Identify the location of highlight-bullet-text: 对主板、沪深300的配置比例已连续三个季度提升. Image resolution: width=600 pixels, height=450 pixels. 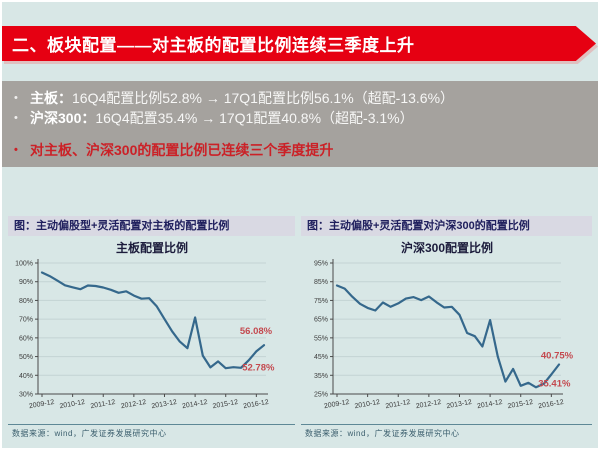
(182, 150).